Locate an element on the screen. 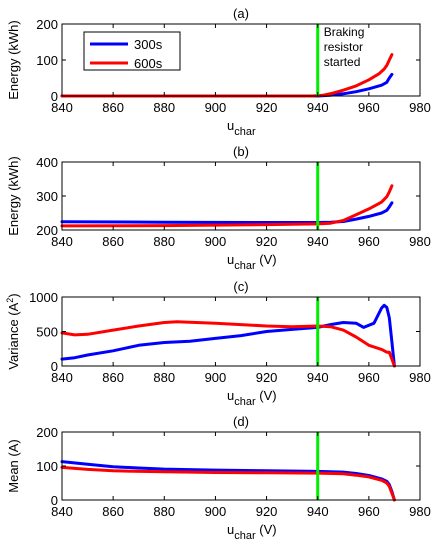  y-axis-label: Variance (A2) is located at coordinates (13, 331).